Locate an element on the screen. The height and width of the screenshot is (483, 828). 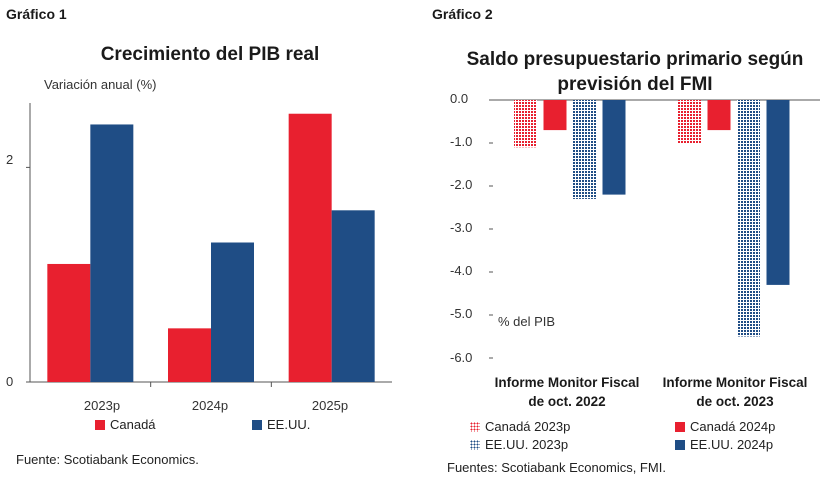
legend-label: Canadá is located at coordinates (133, 424).